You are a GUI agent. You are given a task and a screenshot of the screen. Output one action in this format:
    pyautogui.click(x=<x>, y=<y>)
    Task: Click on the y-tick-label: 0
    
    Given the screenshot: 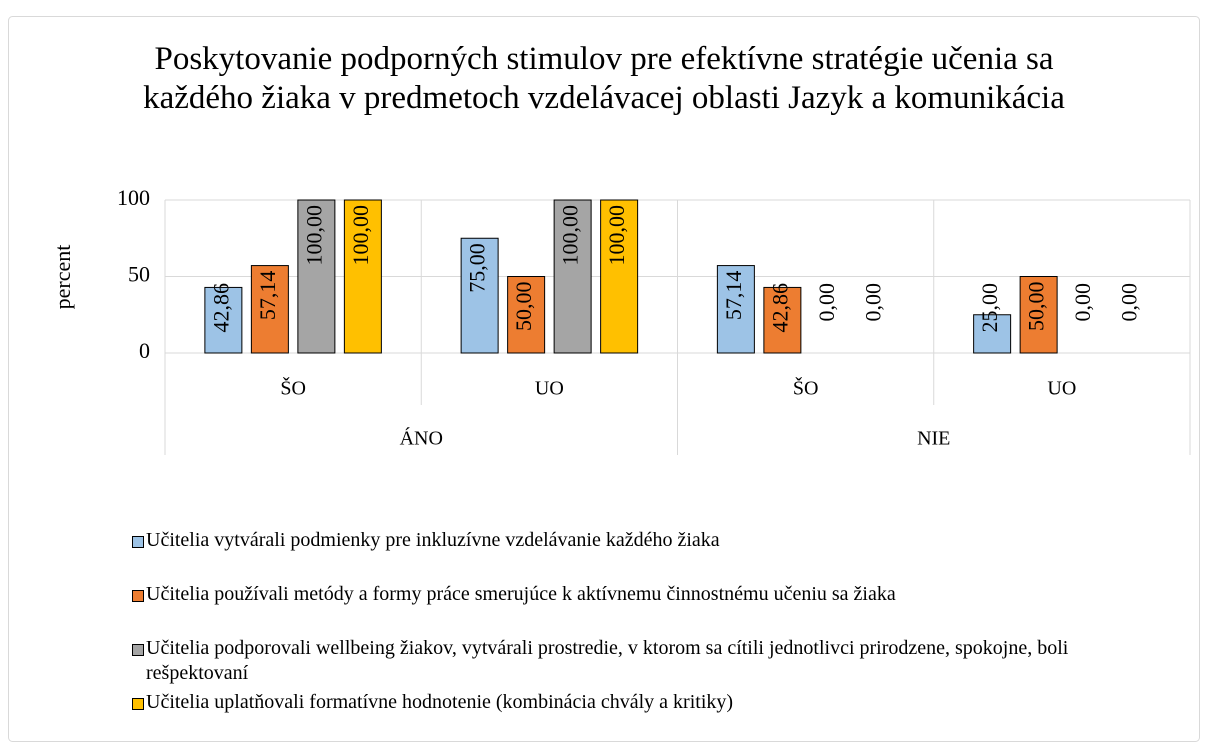 What is the action you would take?
    pyautogui.click(x=144, y=350)
    